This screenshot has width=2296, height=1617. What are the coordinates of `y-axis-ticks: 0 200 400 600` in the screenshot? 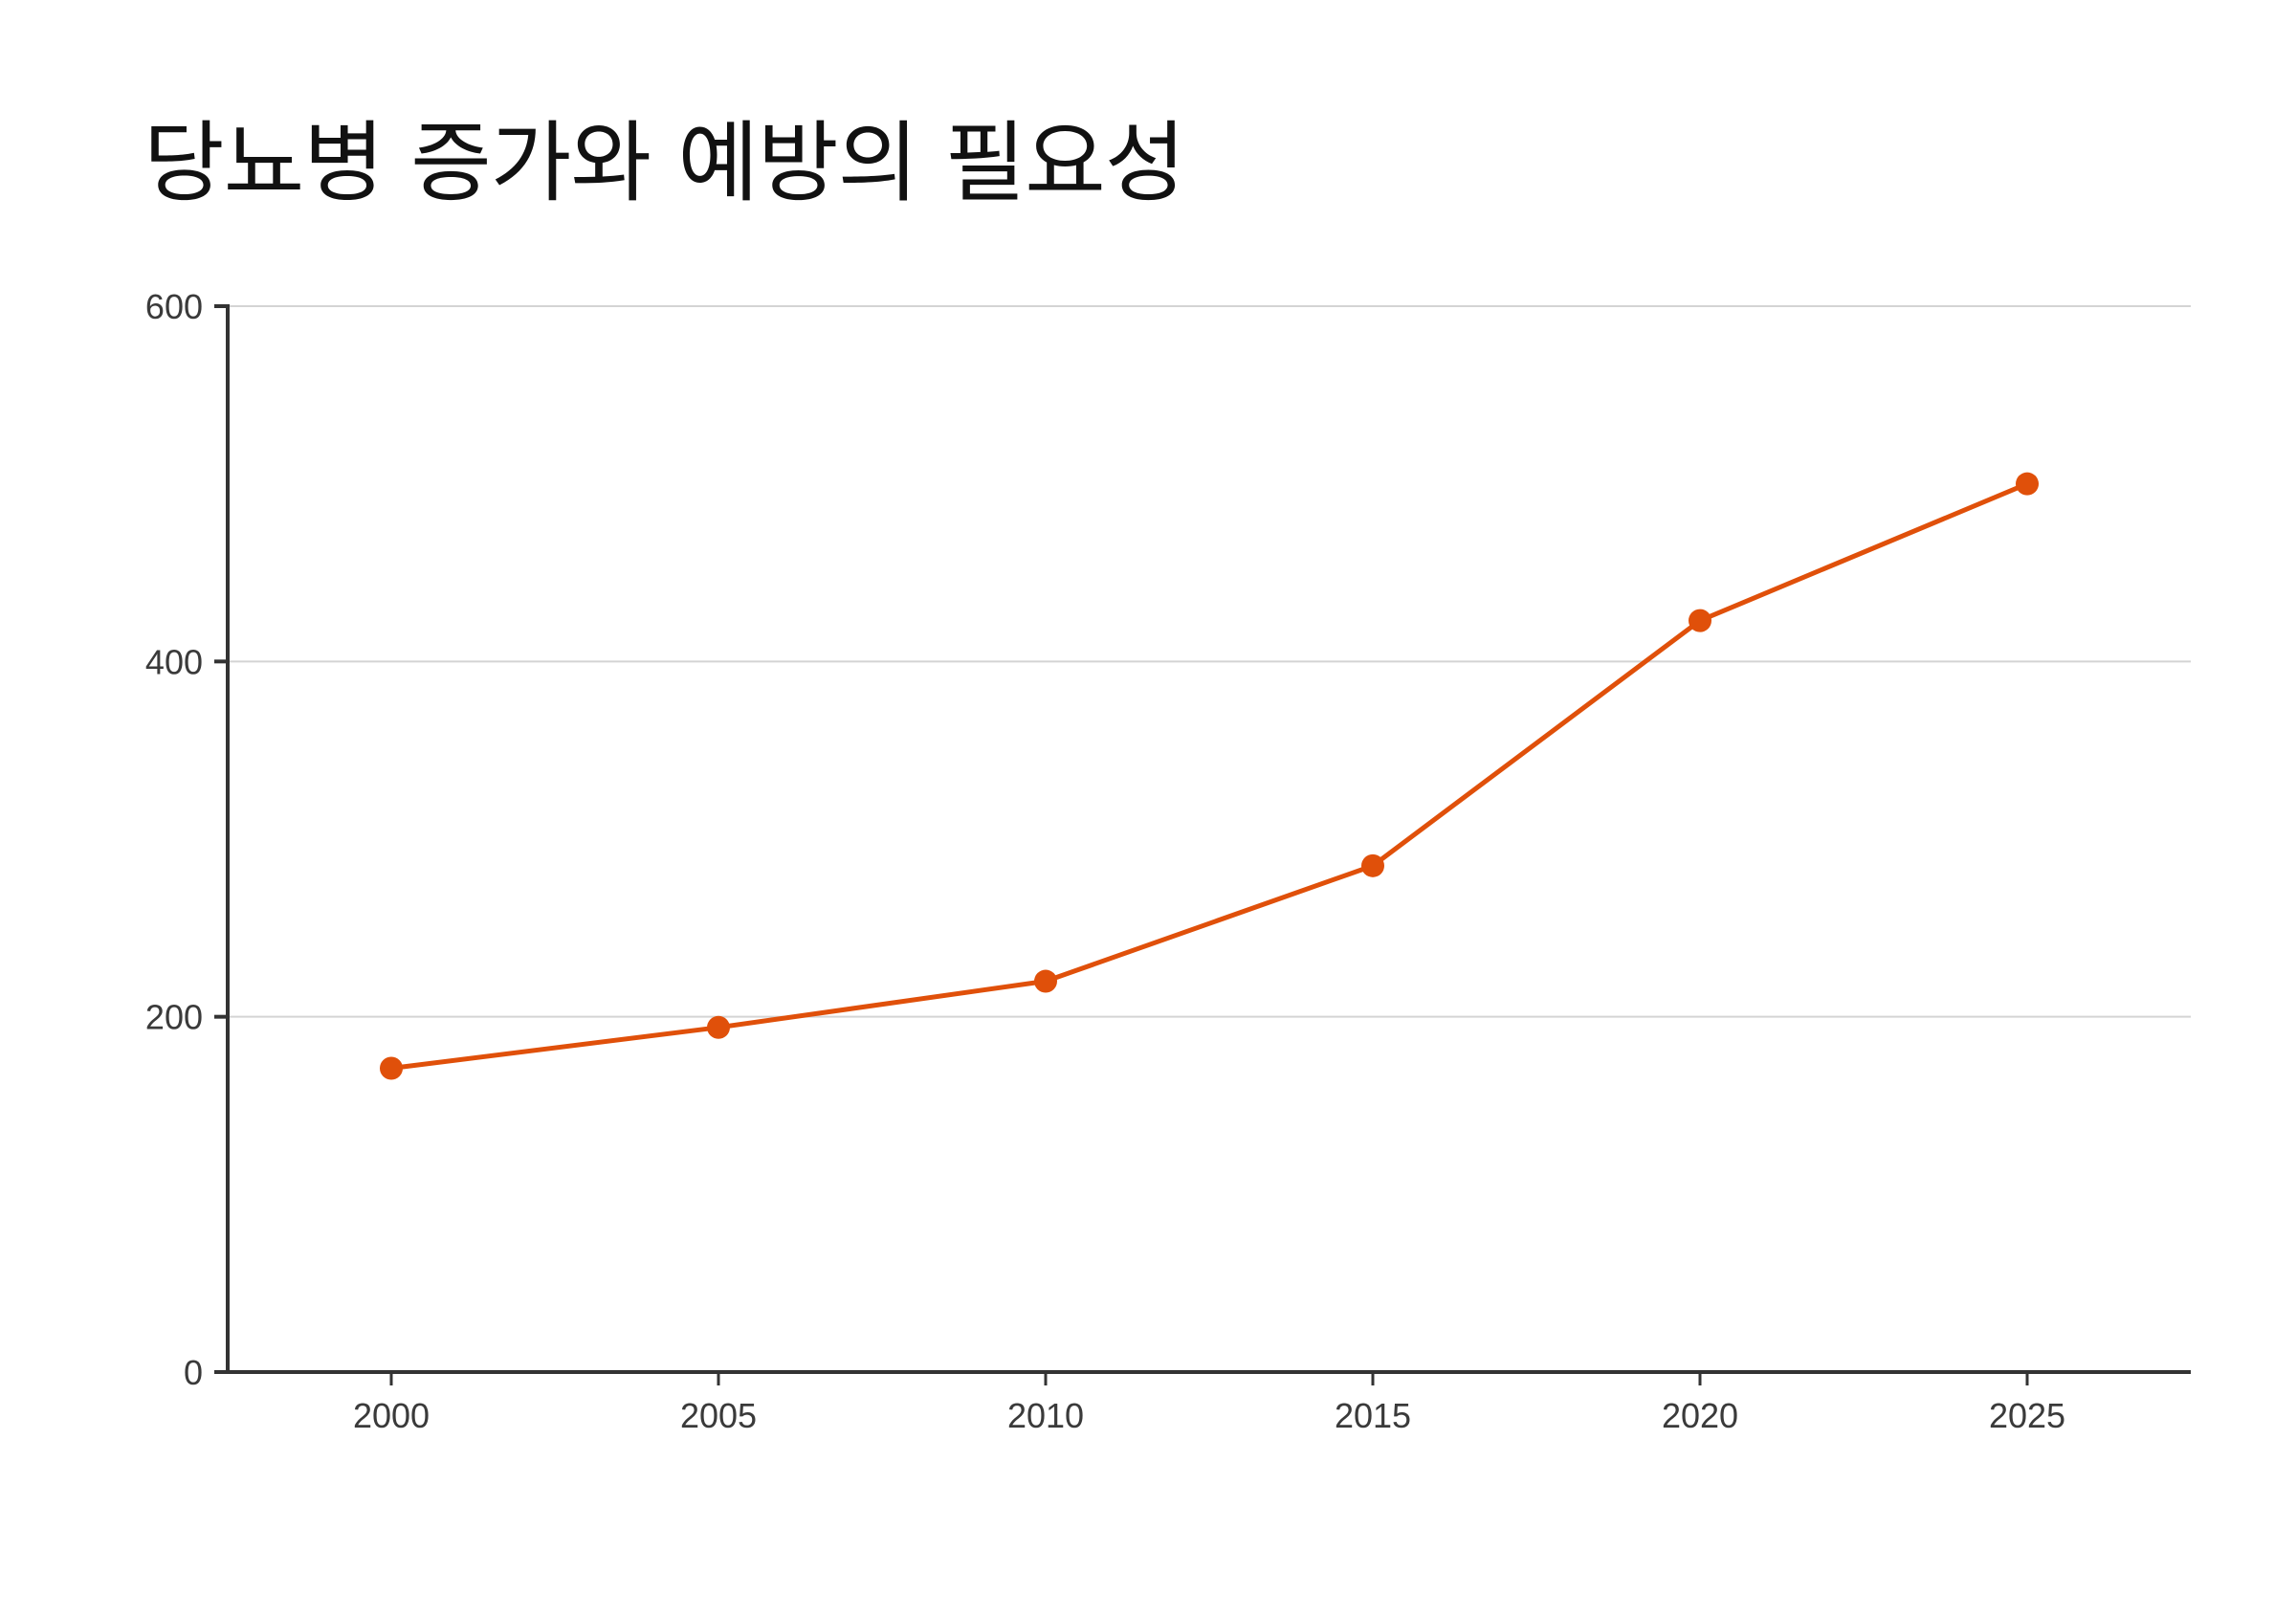 It's located at (186, 839).